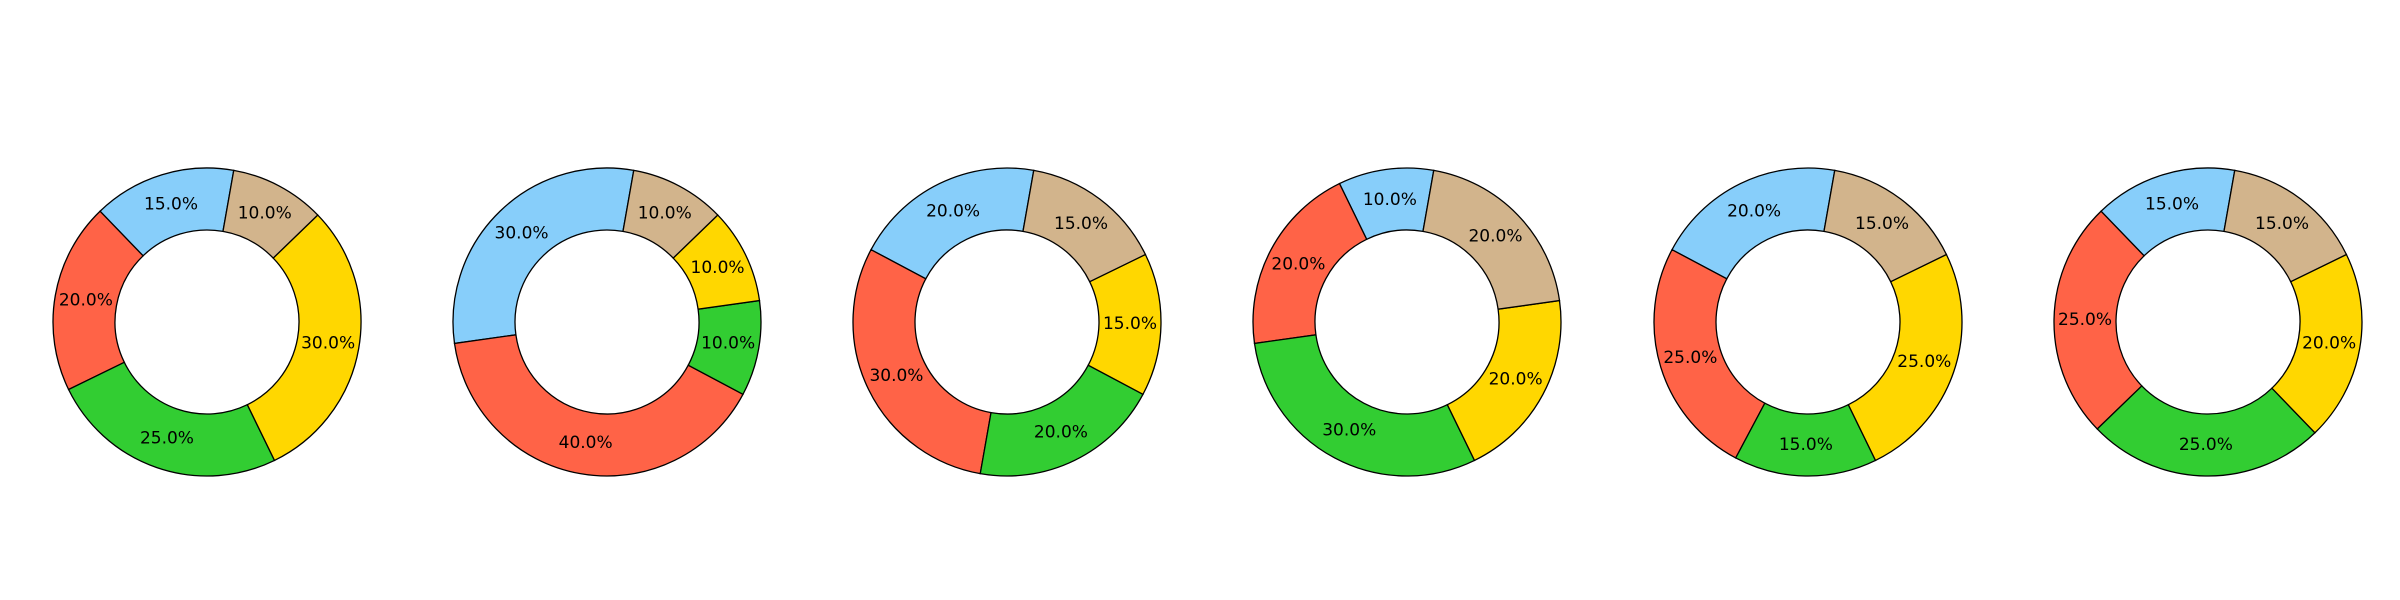  Describe the element at coordinates (2085, 320) in the screenshot. I see `donut-6-label-2: 25.0%` at that location.